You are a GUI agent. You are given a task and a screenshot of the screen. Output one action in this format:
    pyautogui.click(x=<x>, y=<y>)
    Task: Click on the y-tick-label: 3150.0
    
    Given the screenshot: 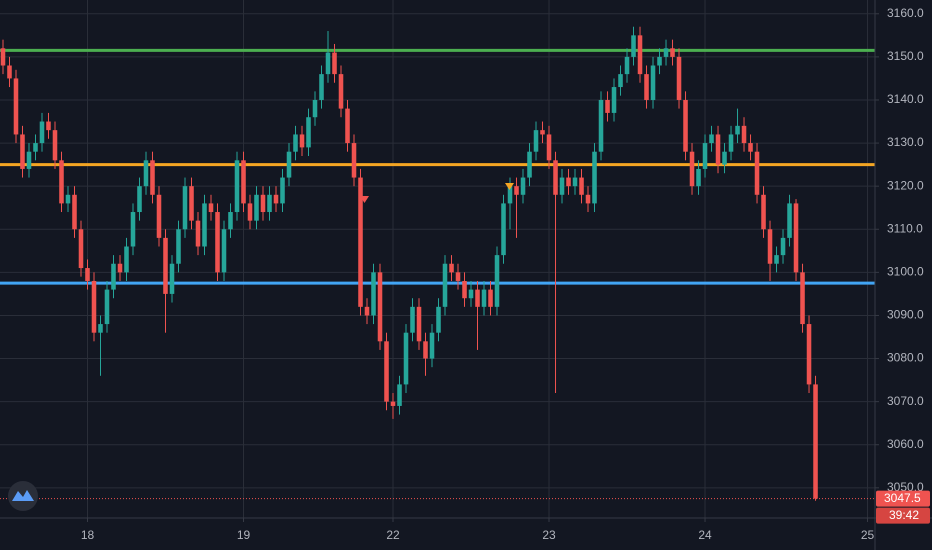 What is the action you would take?
    pyautogui.click(x=905, y=56)
    